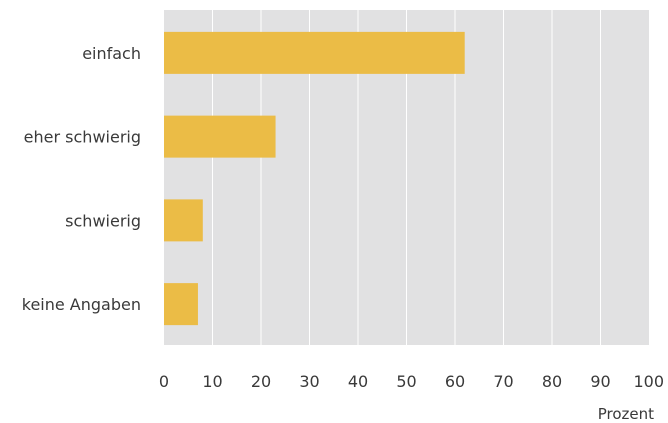 Image resolution: width=668 pixels, height=423 pixels. Describe the element at coordinates (82, 137) in the screenshot. I see `category-label: eher schwierig` at that location.